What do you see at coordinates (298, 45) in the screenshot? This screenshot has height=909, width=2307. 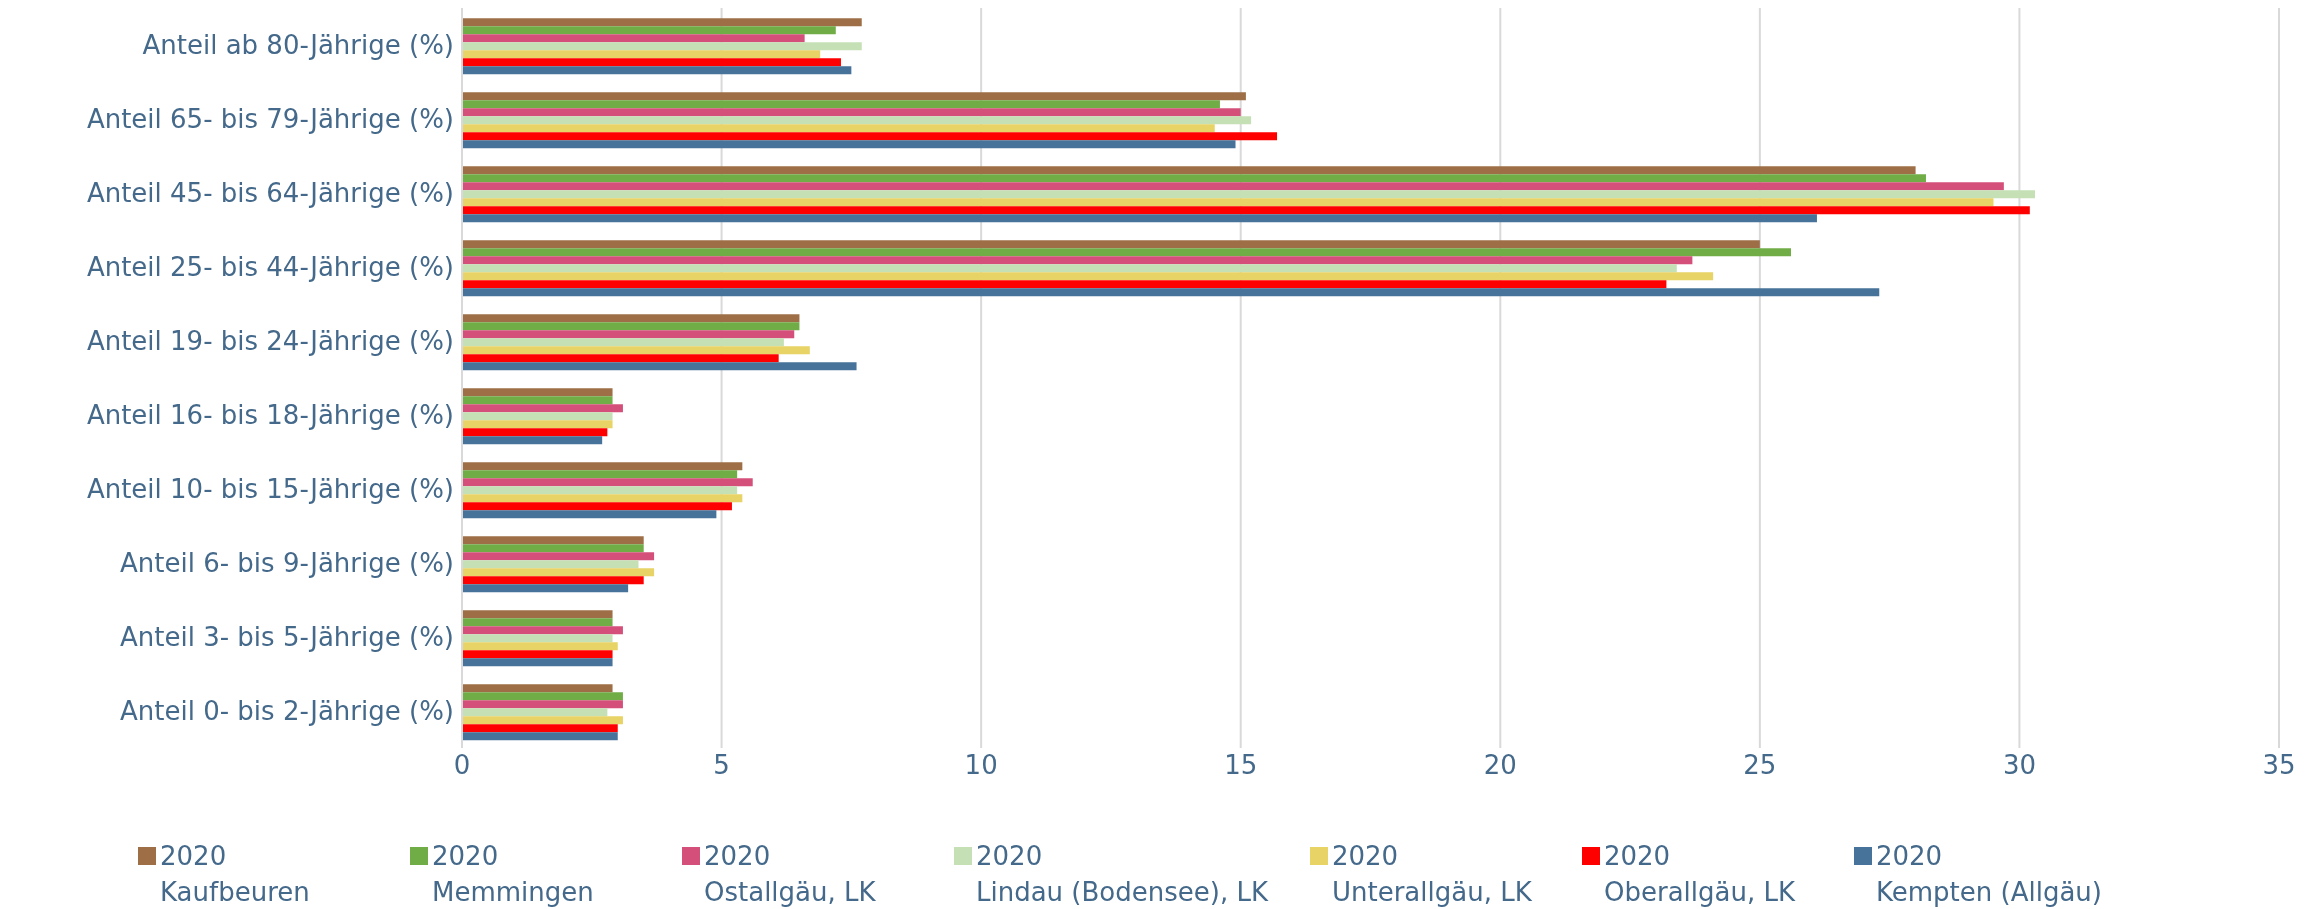 I see `y-tick-label: Anteil ab 80-Jährige (%)` at bounding box center [298, 45].